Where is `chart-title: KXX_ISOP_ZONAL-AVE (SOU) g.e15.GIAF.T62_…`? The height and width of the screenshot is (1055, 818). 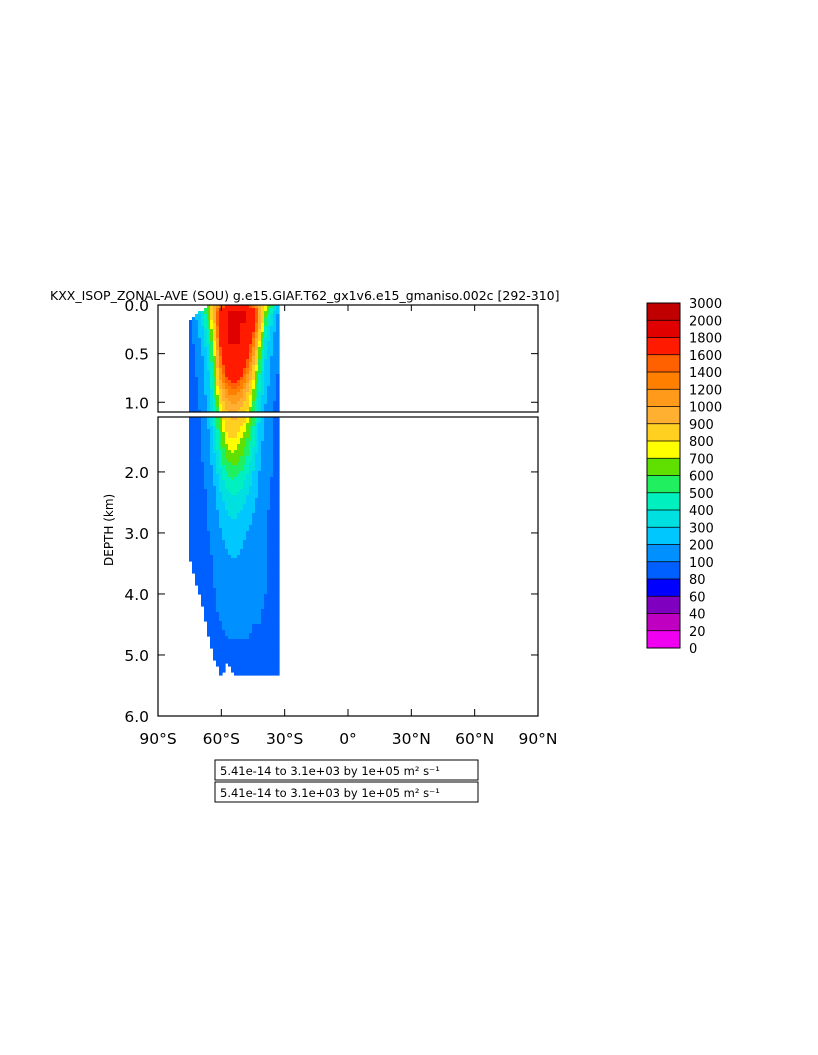 chart-title: KXX_ISOP_ZONAL-AVE (SOU) g.e15.GIAF.T62_… is located at coordinates (305, 295).